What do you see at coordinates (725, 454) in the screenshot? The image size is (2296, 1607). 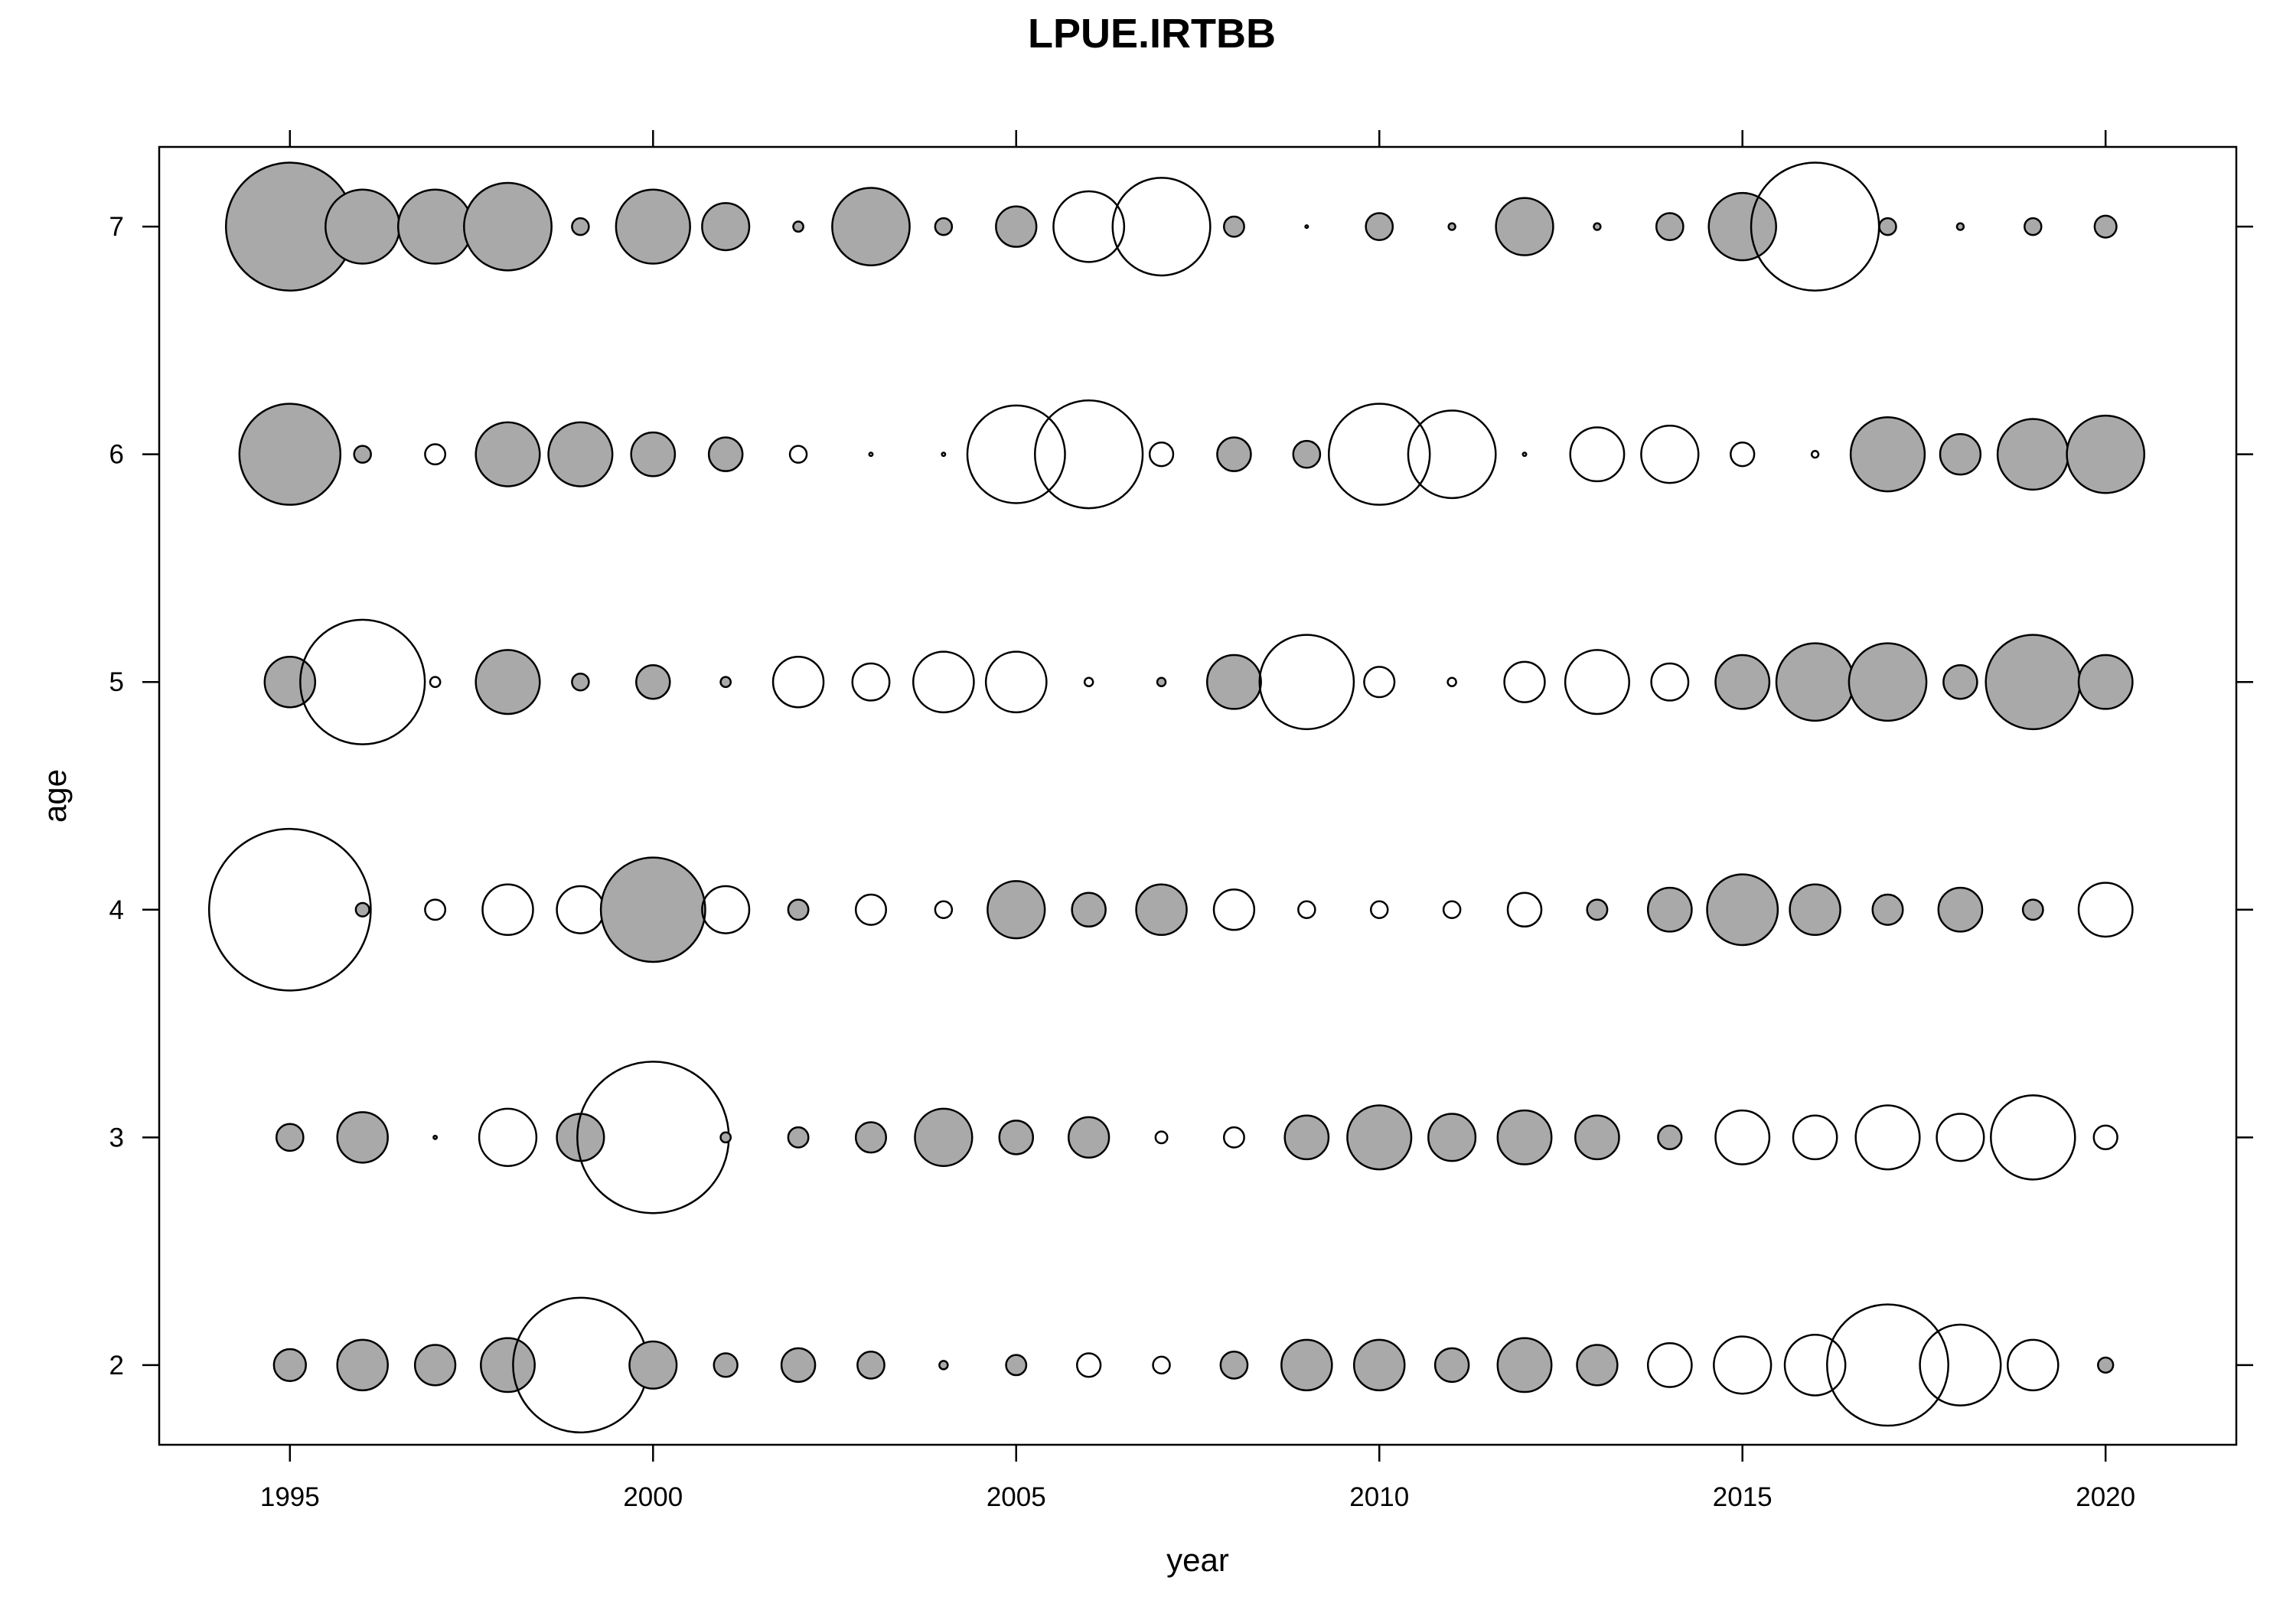 I see `bubble-age6-2001` at bounding box center [725, 454].